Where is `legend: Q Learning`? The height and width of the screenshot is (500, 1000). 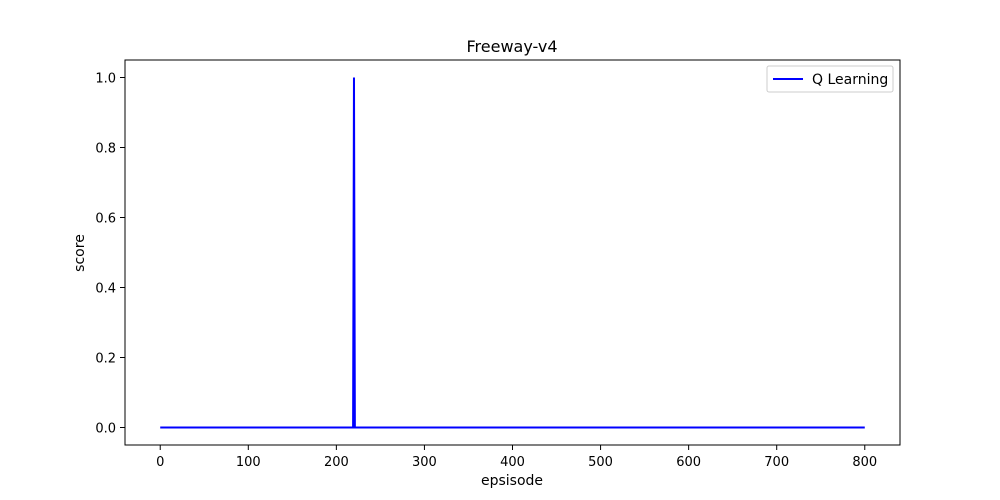
legend: Q Learning is located at coordinates (830, 79).